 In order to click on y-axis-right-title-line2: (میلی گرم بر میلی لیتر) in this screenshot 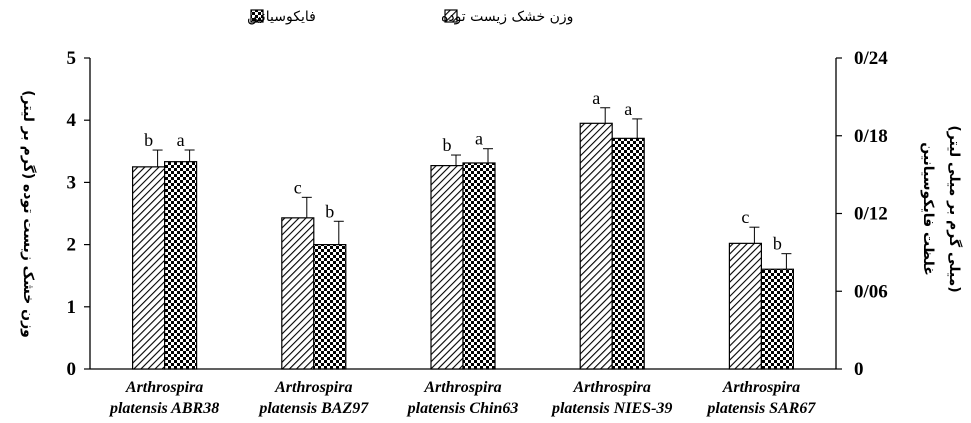, I will do `click(954, 208)`.